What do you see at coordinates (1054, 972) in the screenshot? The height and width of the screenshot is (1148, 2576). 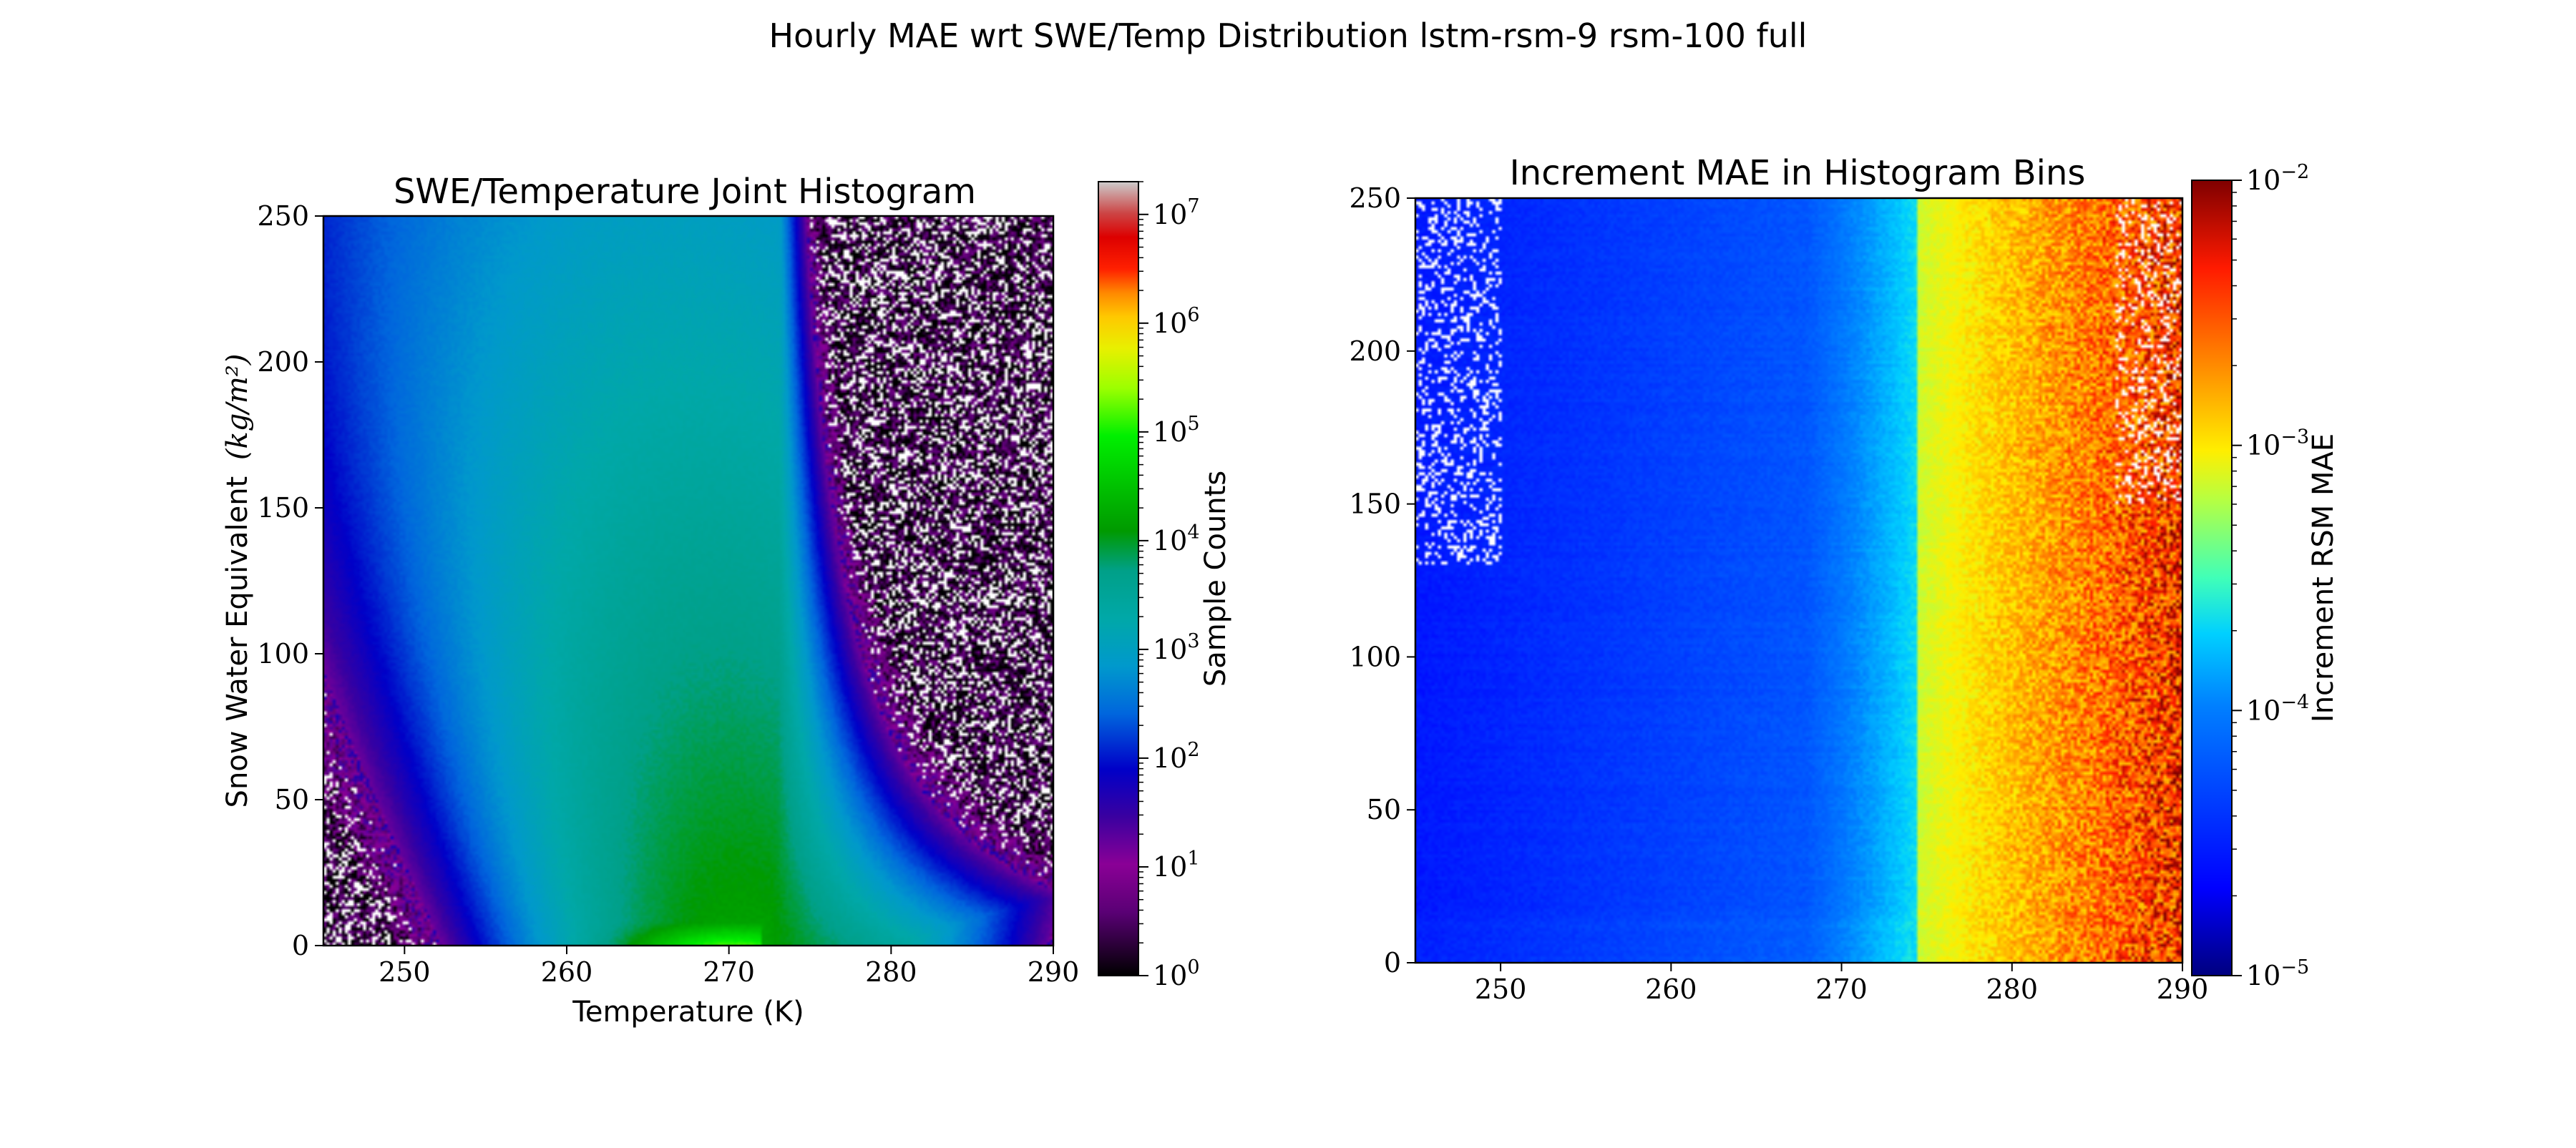 I see `left-x-tick-label: 290` at bounding box center [1054, 972].